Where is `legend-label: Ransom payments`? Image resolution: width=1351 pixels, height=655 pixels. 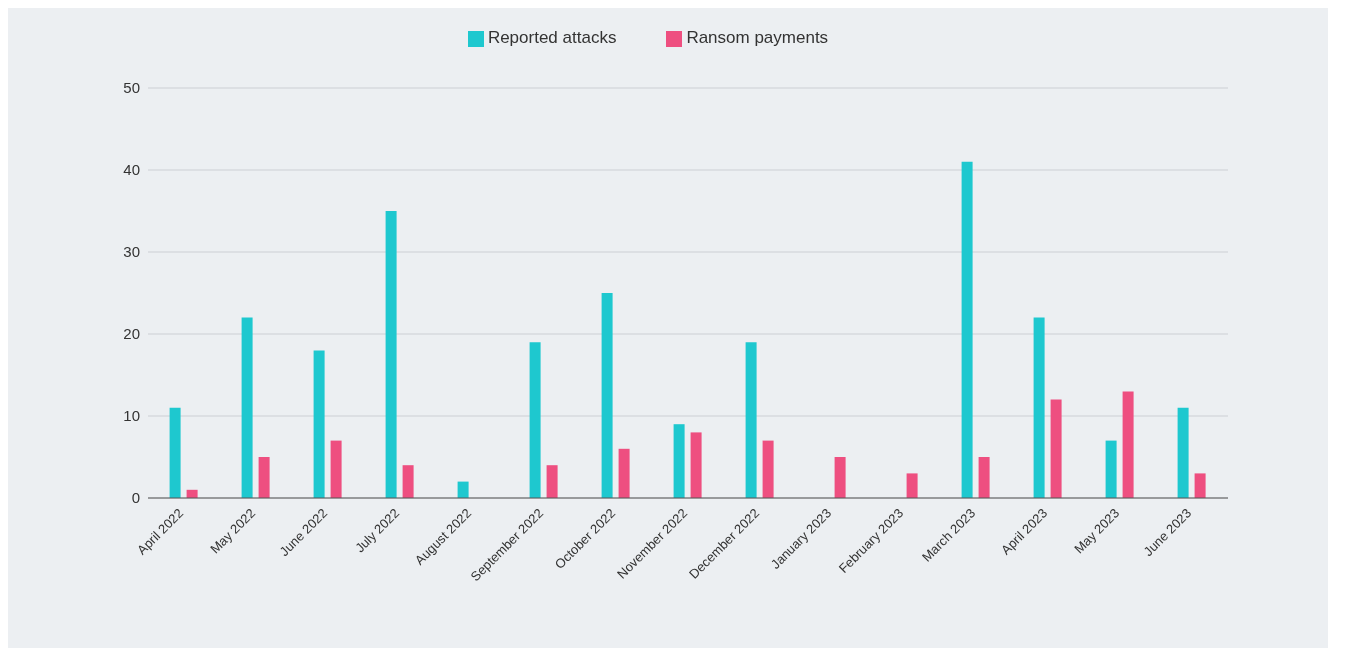 legend-label: Ransom payments is located at coordinates (757, 37).